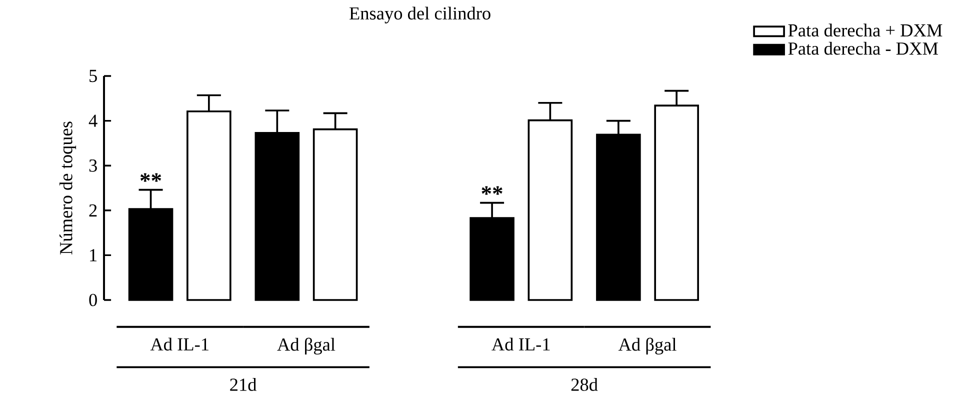  Describe the element at coordinates (93, 255) in the screenshot. I see `y-tick-label: 1` at that location.